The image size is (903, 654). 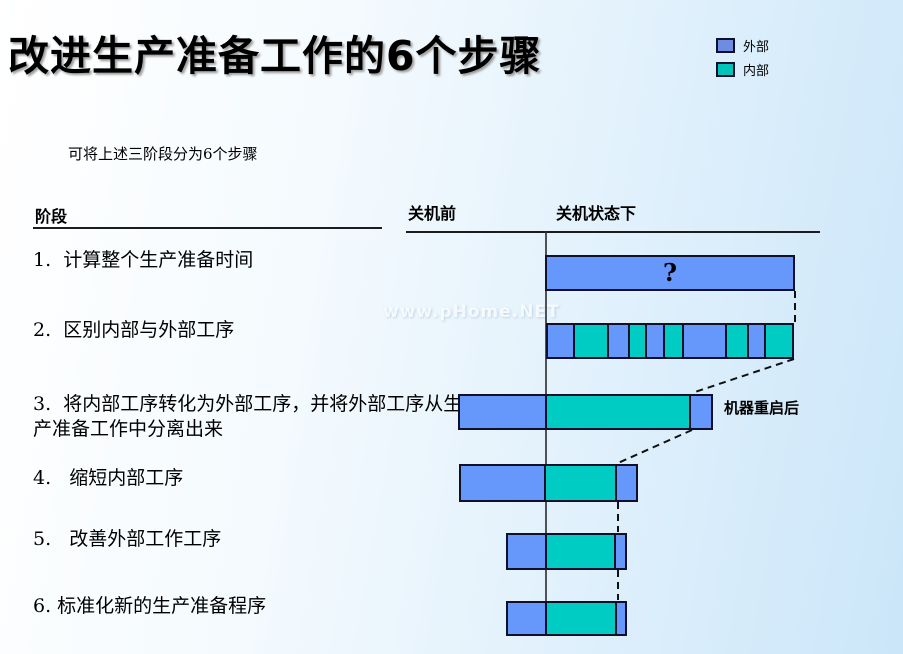 I want to click on step-label: 5. 改善外部工作工序, so click(x=127, y=539).